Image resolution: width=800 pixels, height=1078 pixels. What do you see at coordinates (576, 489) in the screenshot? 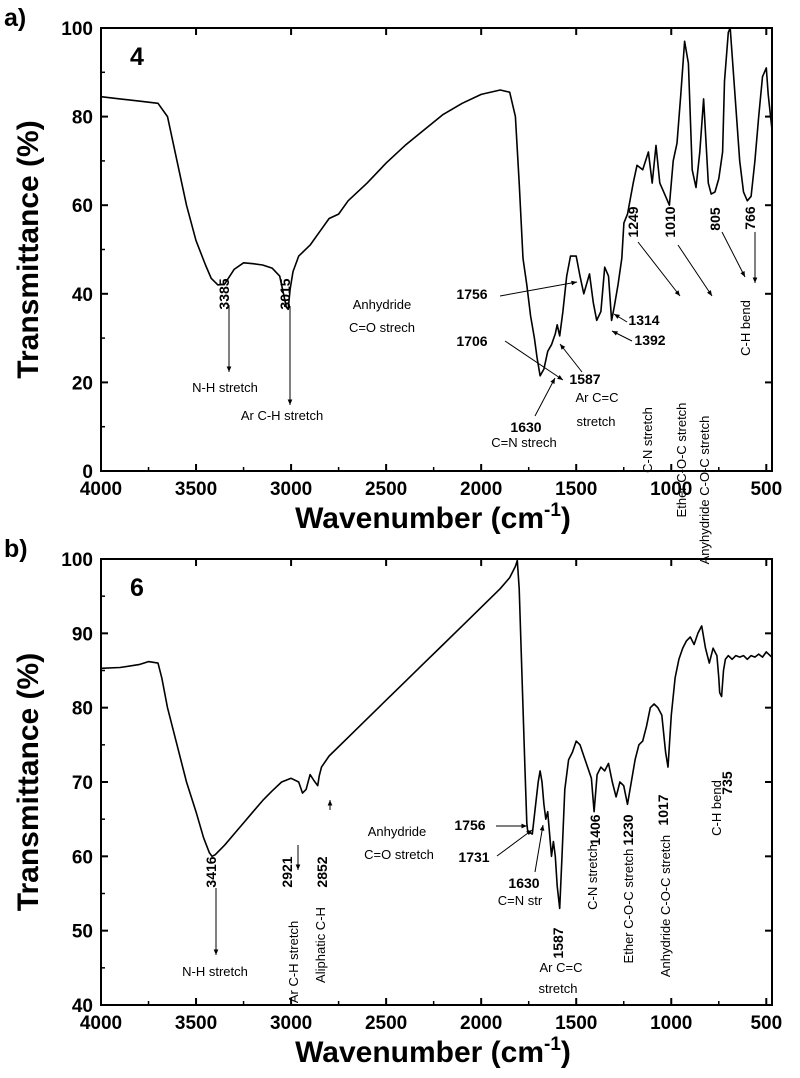
I see `x-tick-label: 1500` at bounding box center [576, 489].